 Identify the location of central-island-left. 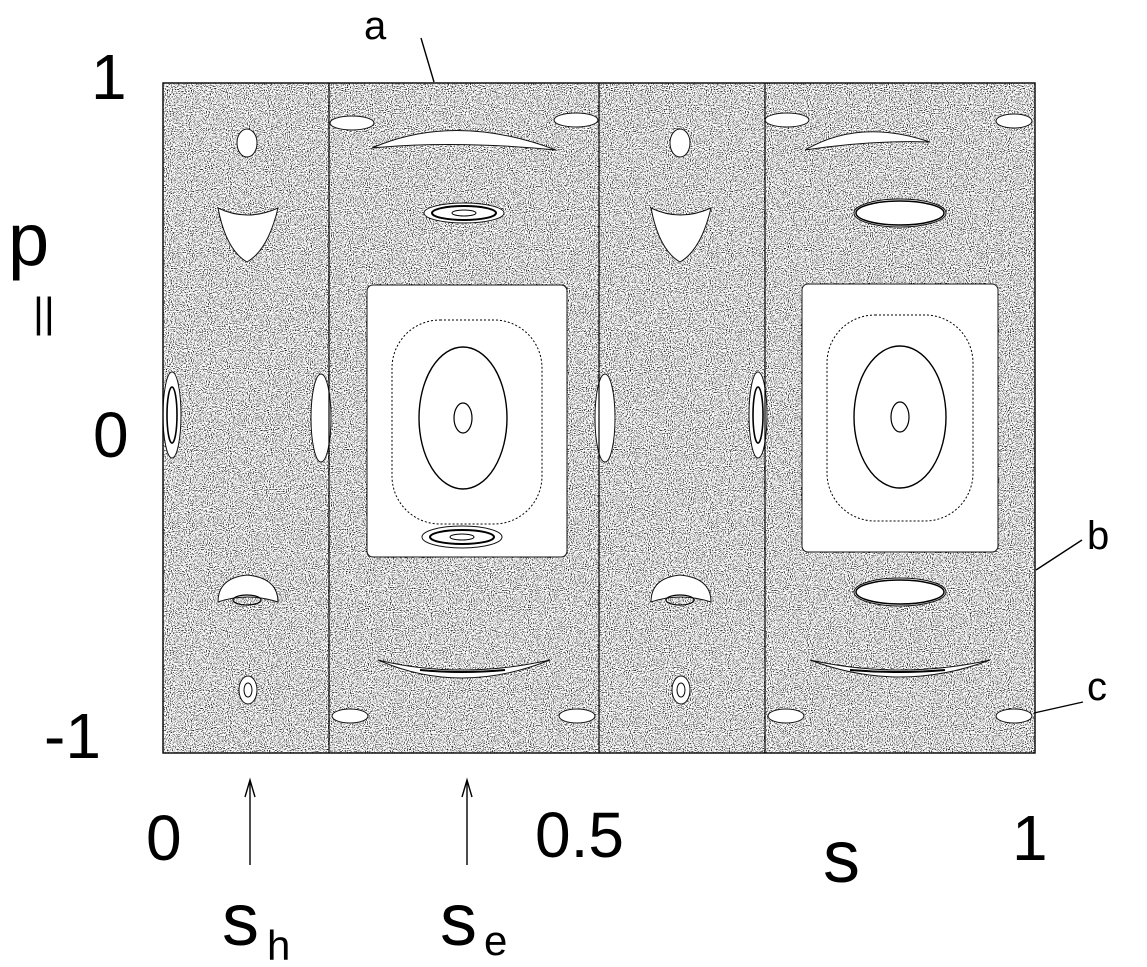
(467, 421).